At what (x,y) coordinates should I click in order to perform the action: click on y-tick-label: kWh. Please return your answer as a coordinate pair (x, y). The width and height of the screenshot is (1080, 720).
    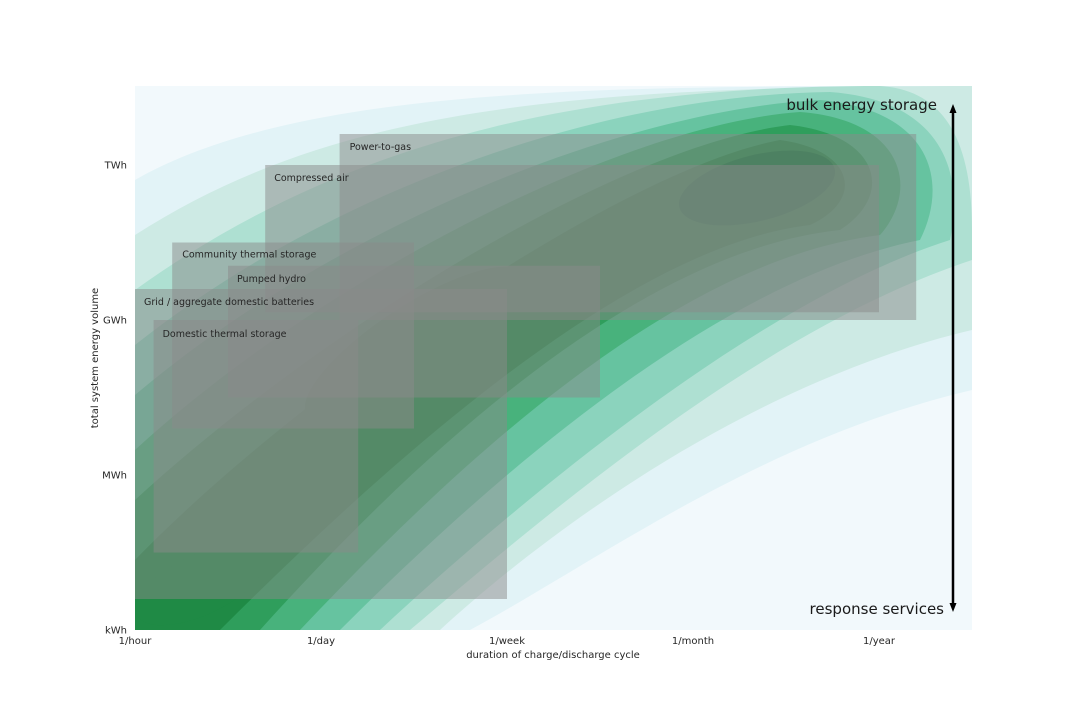
    Looking at the image, I should click on (116, 631).